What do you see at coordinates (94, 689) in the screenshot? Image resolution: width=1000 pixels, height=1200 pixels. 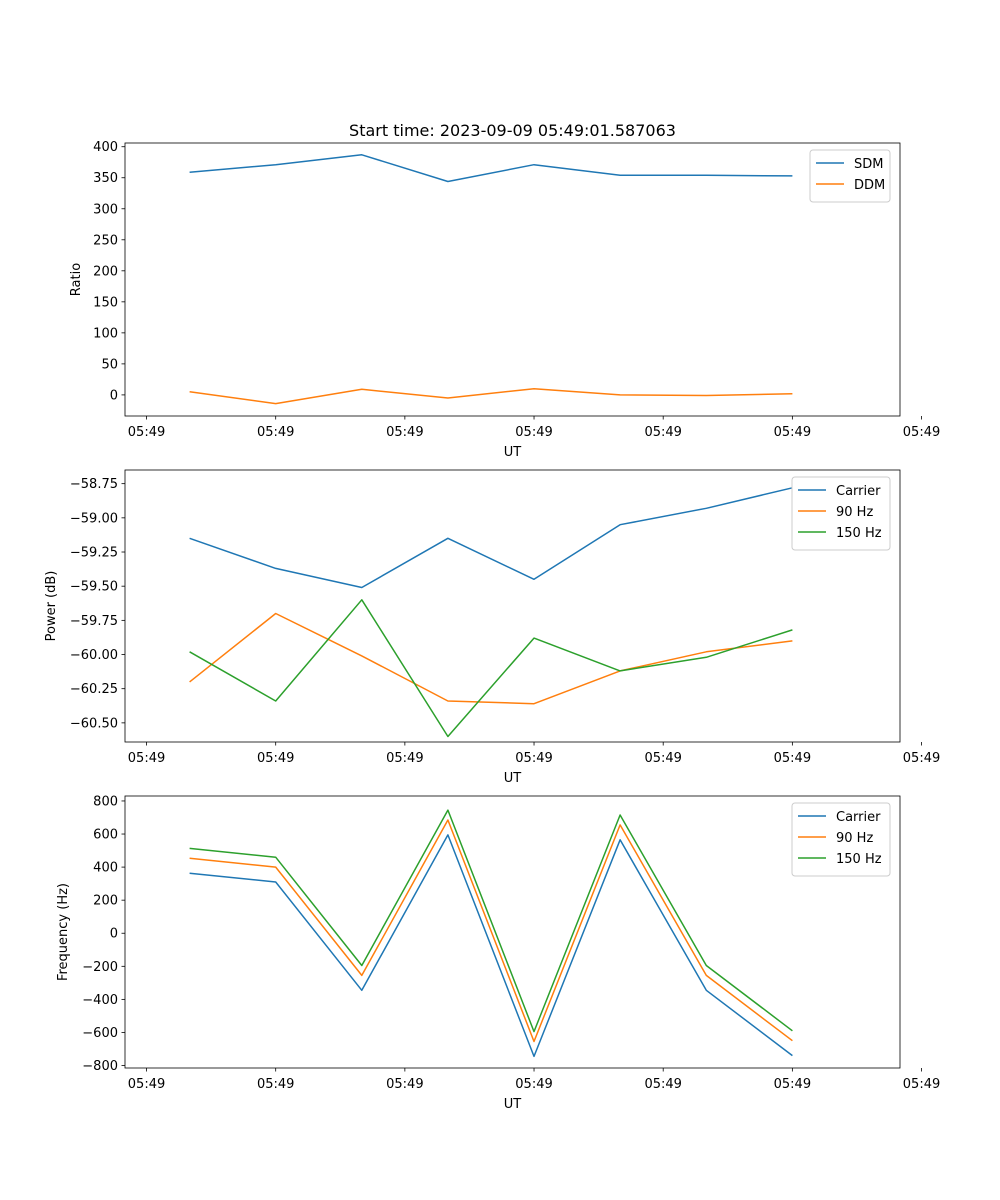 I see `y-tick-label: −60.25` at bounding box center [94, 689].